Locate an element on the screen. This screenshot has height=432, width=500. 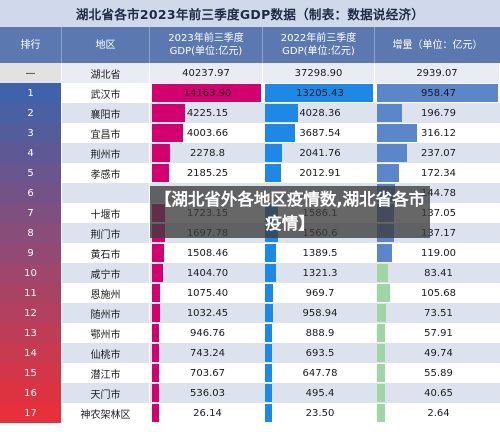
gdp2022-value: 495.4 is located at coordinates (320, 393).